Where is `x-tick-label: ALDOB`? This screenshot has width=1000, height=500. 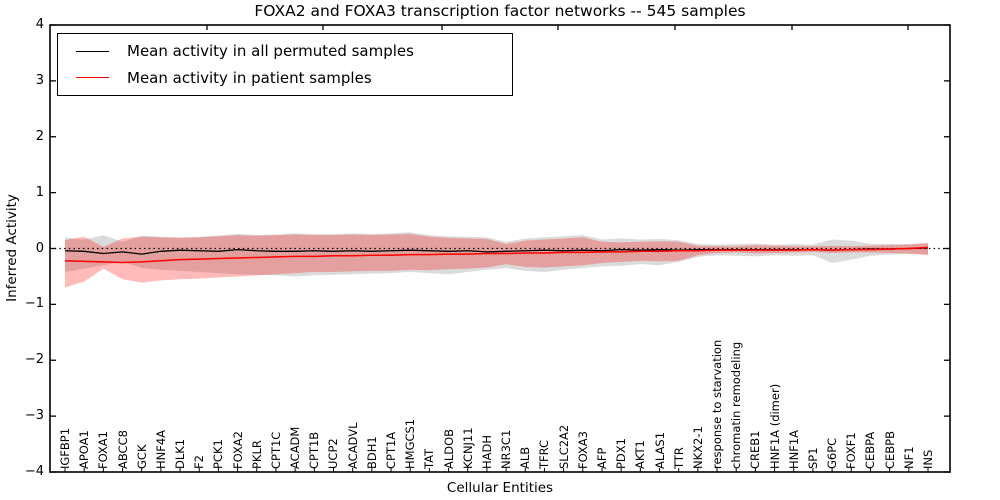 x-tick-label: ALDOB is located at coordinates (448, 448).